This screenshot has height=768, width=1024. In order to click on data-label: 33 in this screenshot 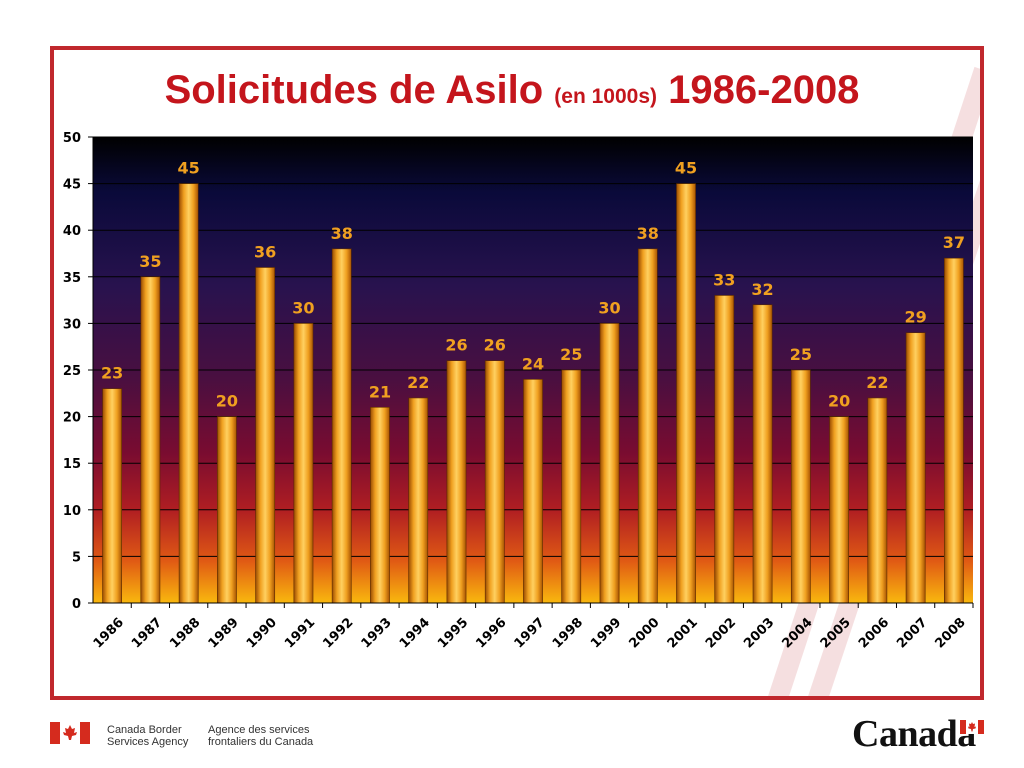, I will do `click(724, 279)`.